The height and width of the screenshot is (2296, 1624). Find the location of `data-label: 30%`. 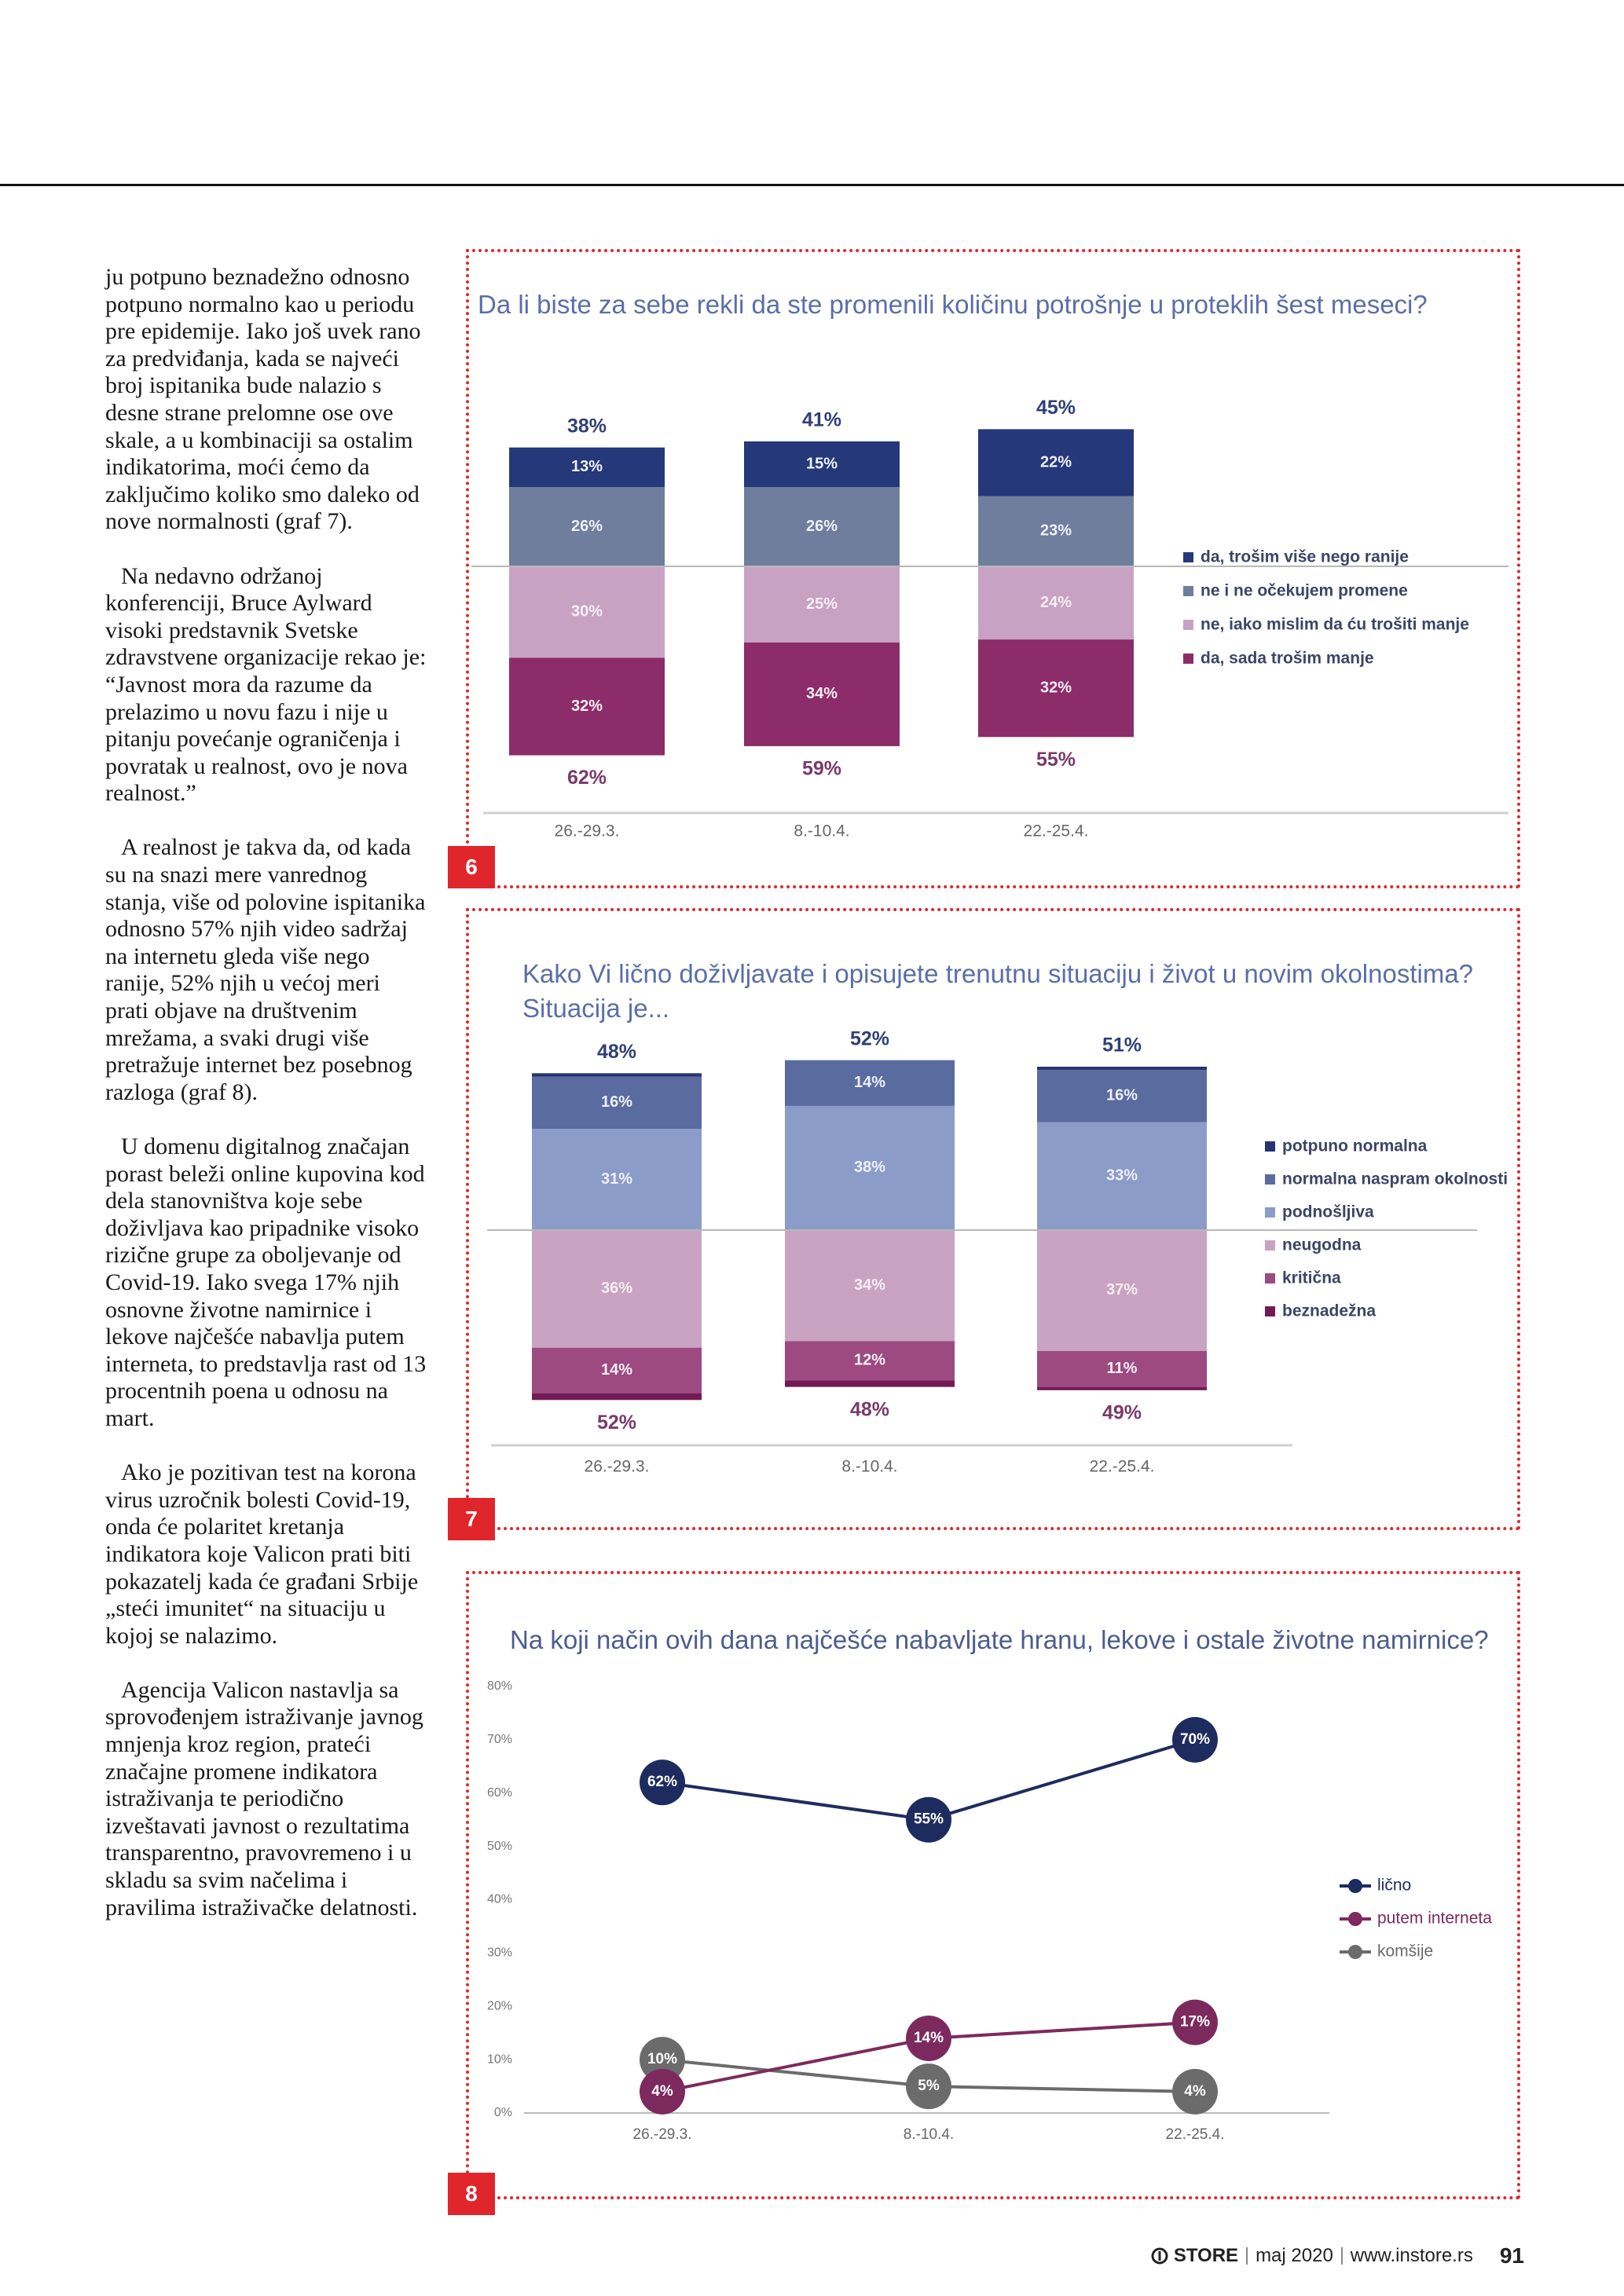

data-label: 30% is located at coordinates (587, 611).